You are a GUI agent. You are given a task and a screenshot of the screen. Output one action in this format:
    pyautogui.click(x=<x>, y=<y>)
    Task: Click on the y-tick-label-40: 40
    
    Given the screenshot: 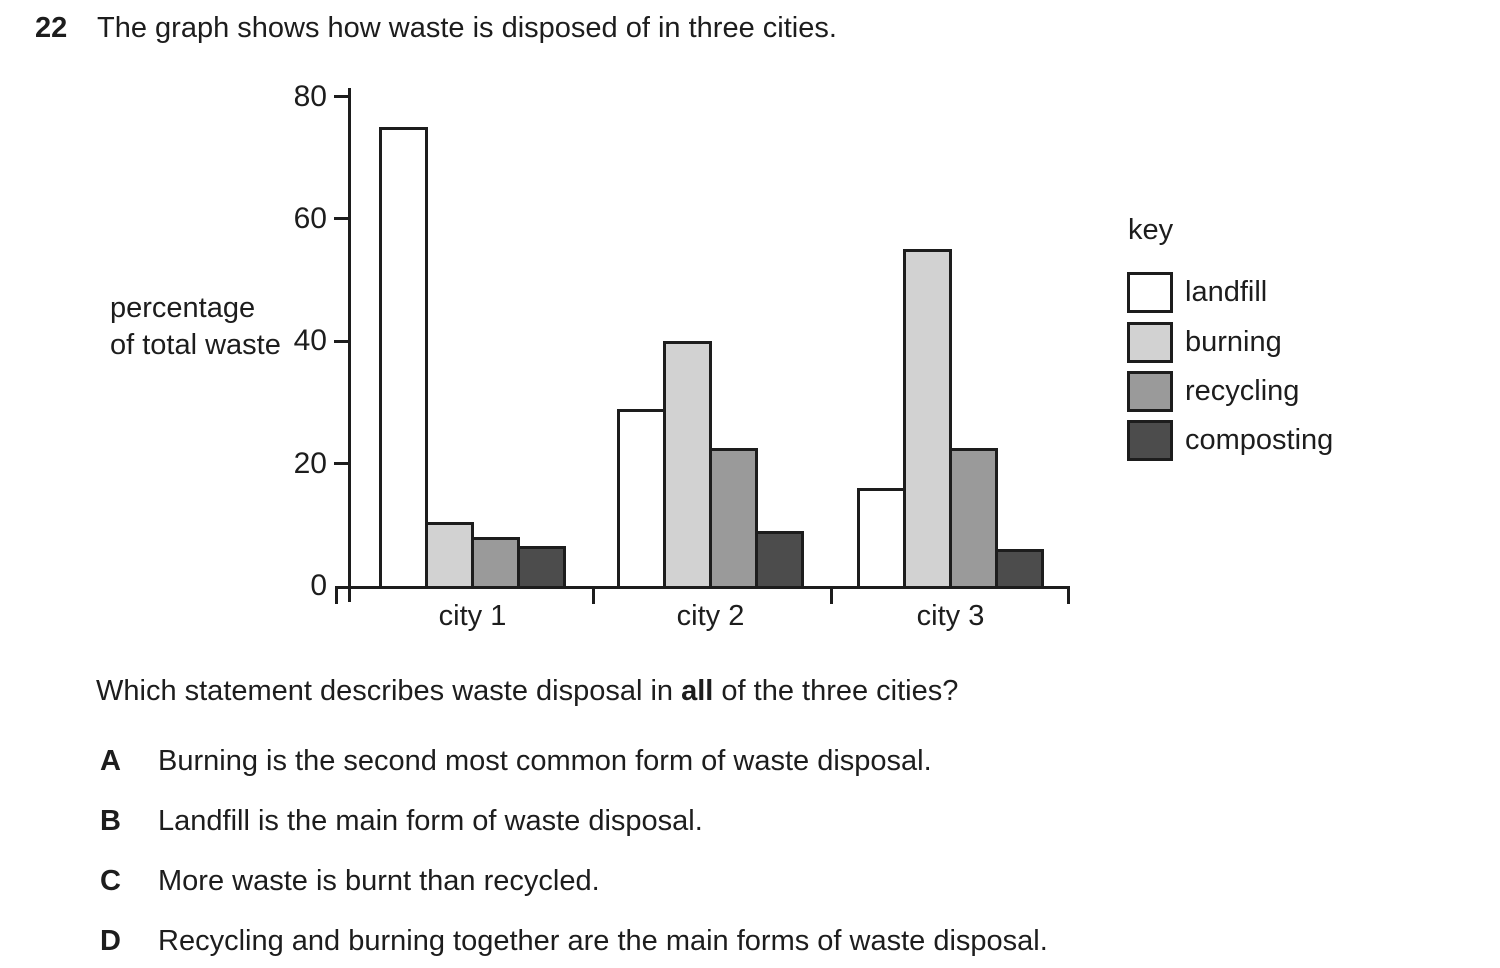 What is the action you would take?
    pyautogui.click(x=310, y=341)
    